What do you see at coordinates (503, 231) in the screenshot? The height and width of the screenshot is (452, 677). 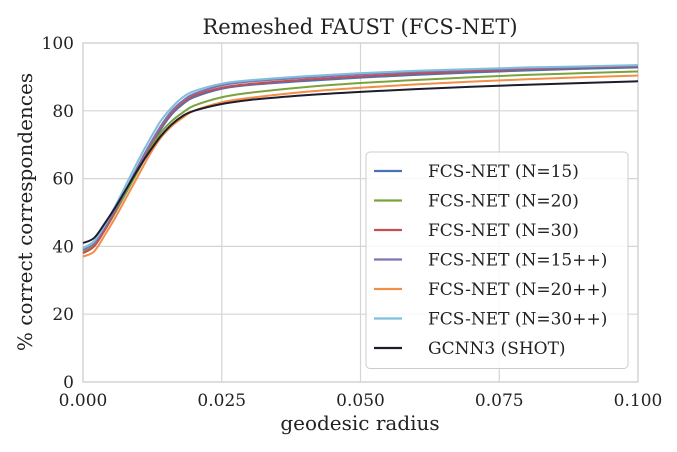 I see `legend-label: FCS-NET (N=30)` at bounding box center [503, 231].